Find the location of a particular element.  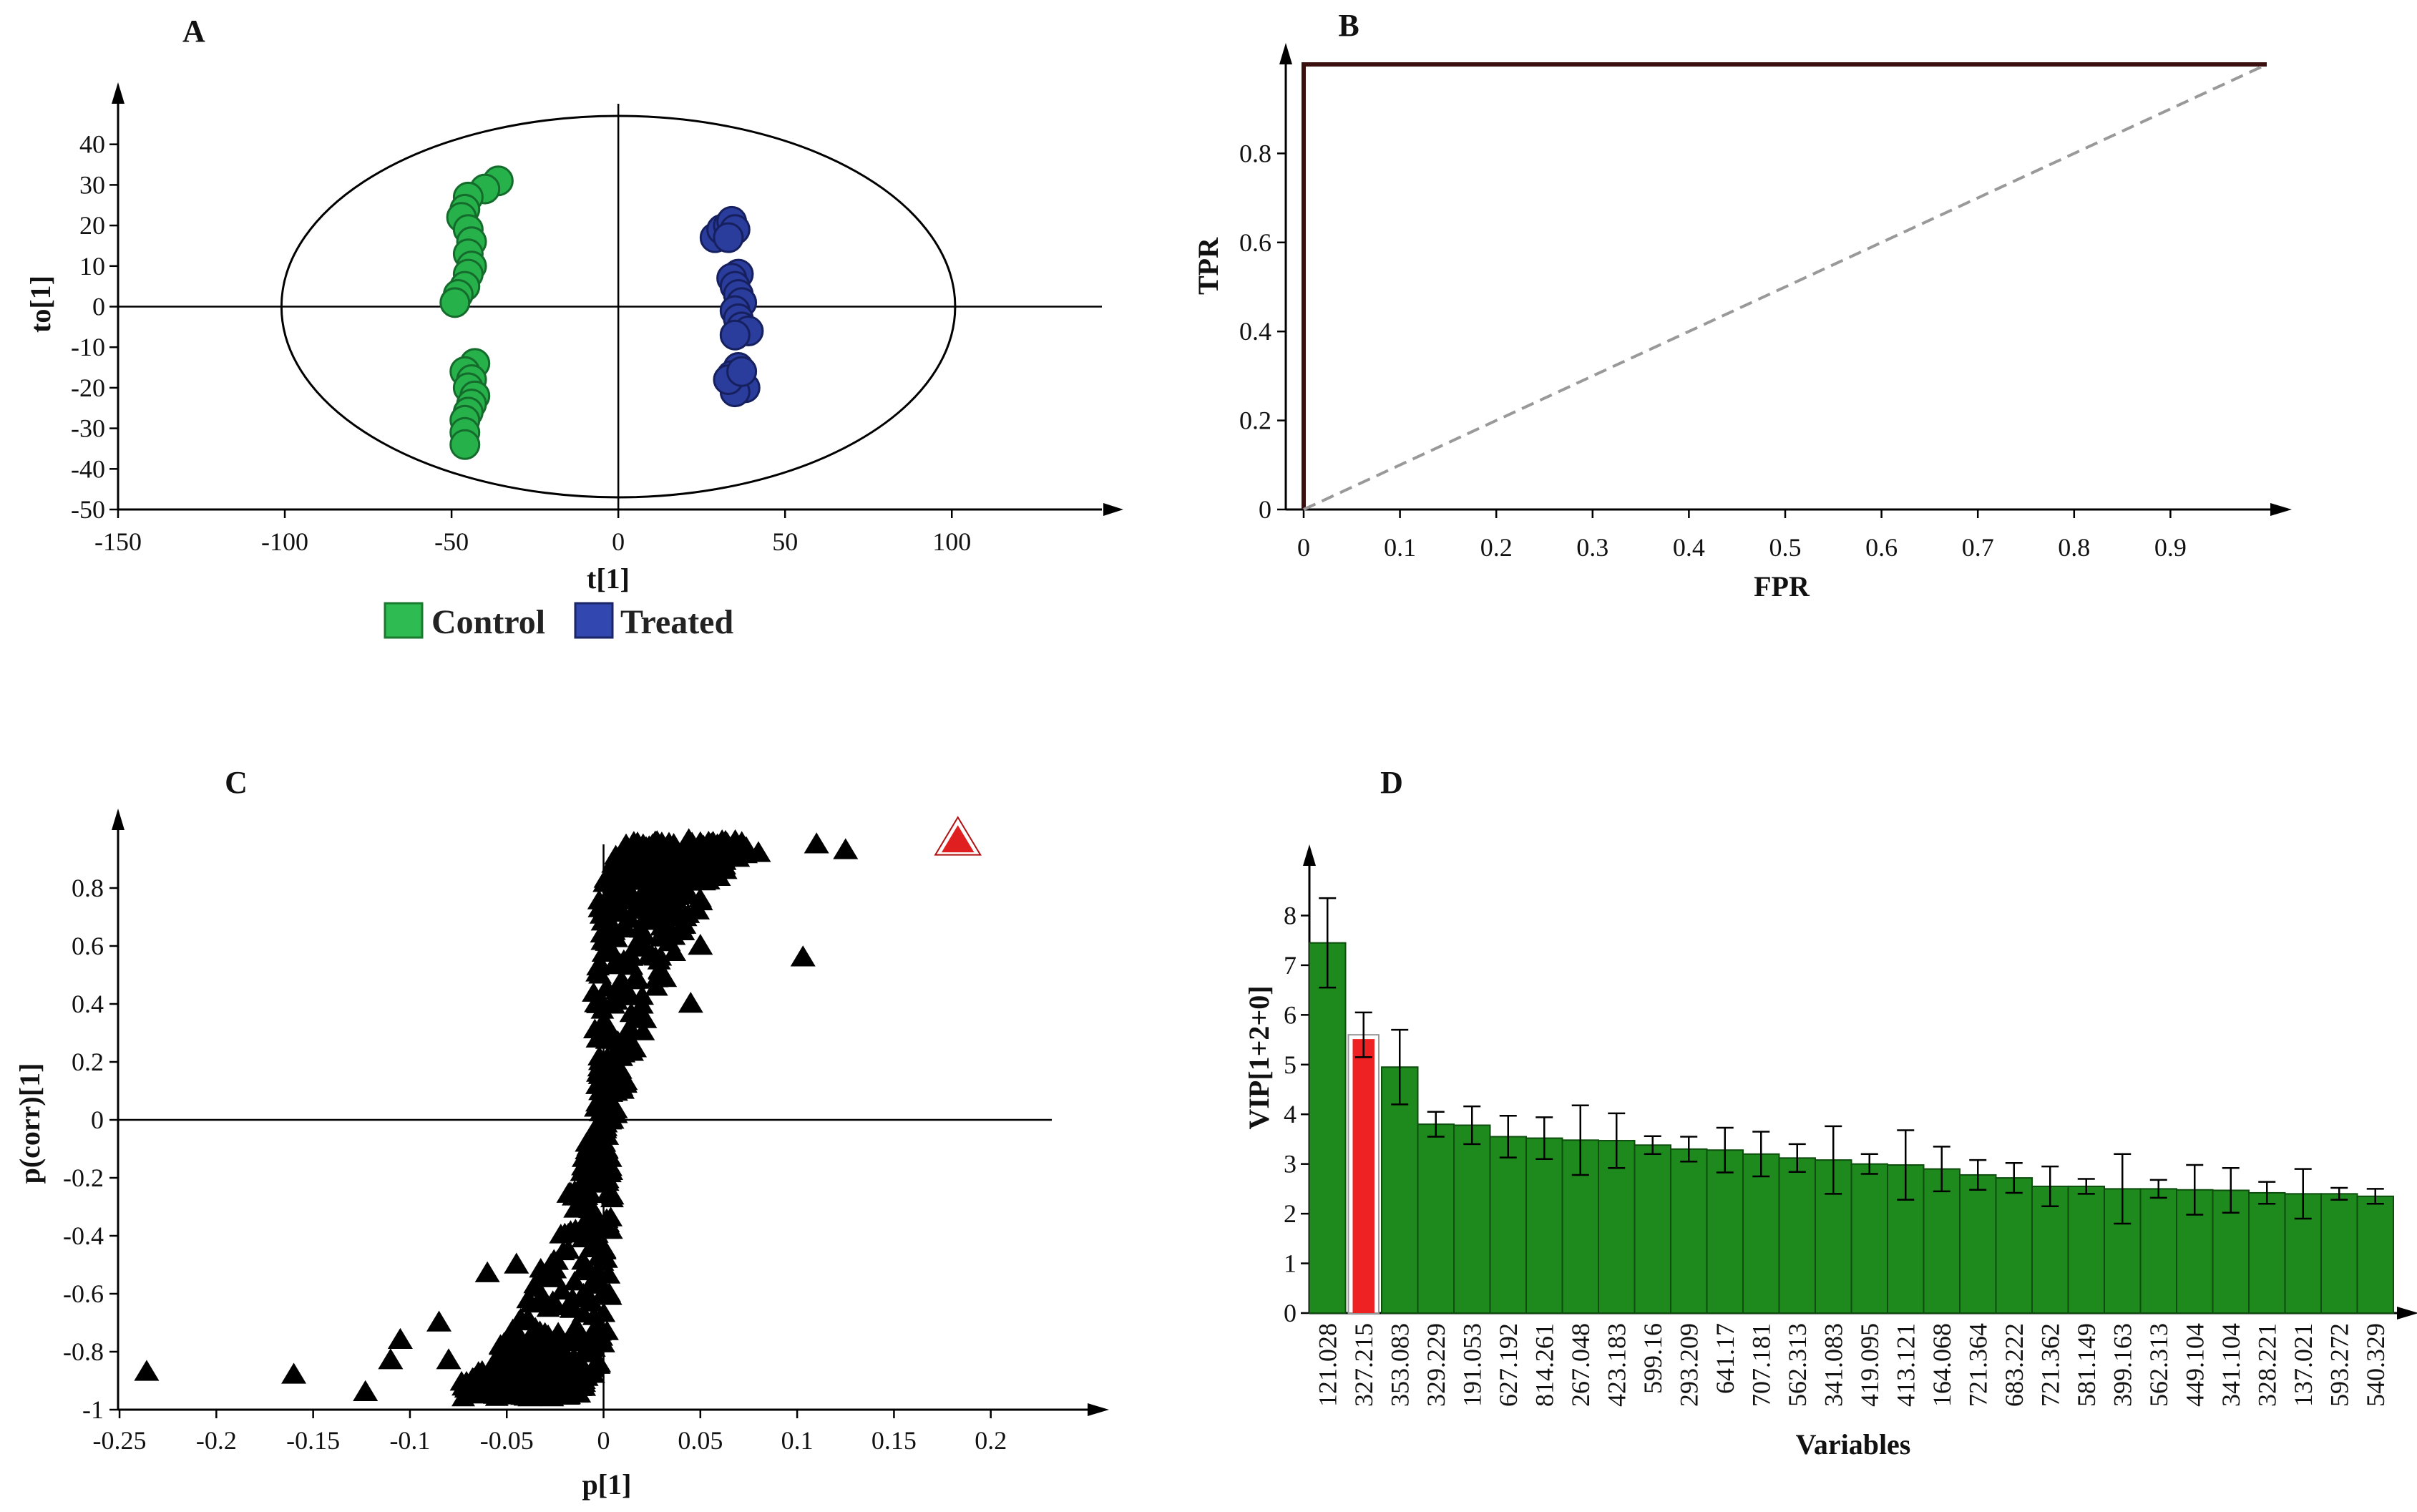

b-xtick-label: 0.1 is located at coordinates (1400, 547).